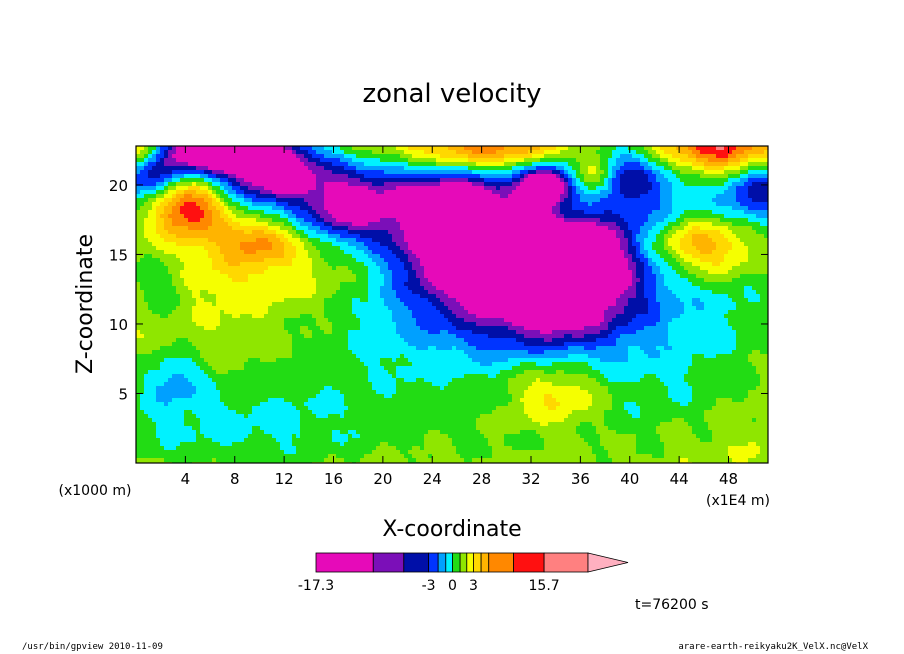 The image size is (904, 654). What do you see at coordinates (544, 586) in the screenshot?
I see `colorbar-label: 15.7` at bounding box center [544, 586].